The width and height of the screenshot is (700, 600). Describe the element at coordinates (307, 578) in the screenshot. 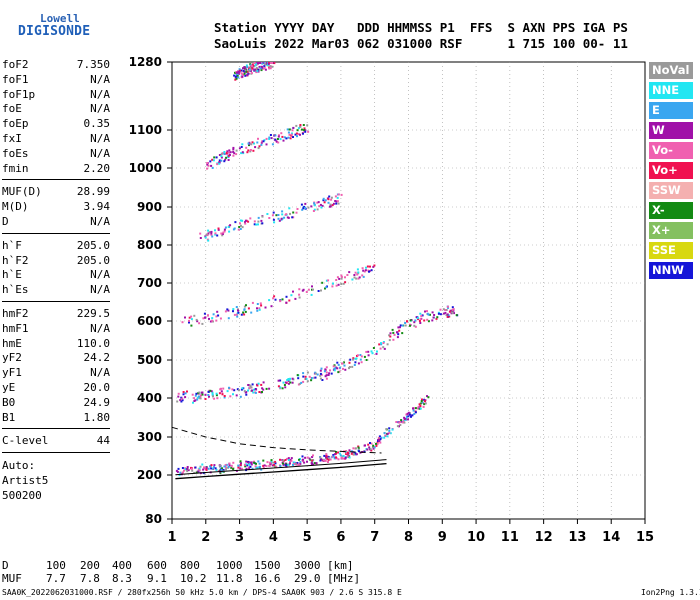

I see `muf-value: 29.0` at that location.